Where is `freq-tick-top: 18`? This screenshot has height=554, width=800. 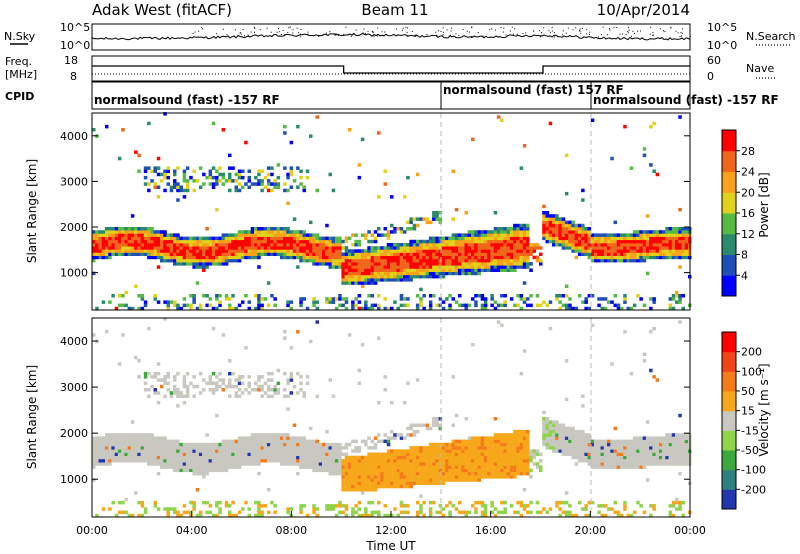
freq-tick-top: 18 is located at coordinates (71, 60).